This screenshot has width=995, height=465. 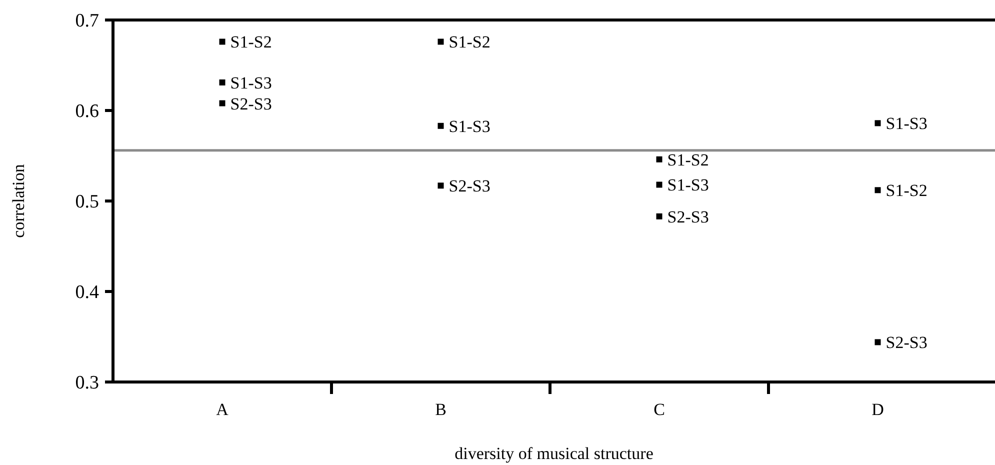 What do you see at coordinates (554, 453) in the screenshot?
I see `x-axis-title: diversity of musical structure` at bounding box center [554, 453].